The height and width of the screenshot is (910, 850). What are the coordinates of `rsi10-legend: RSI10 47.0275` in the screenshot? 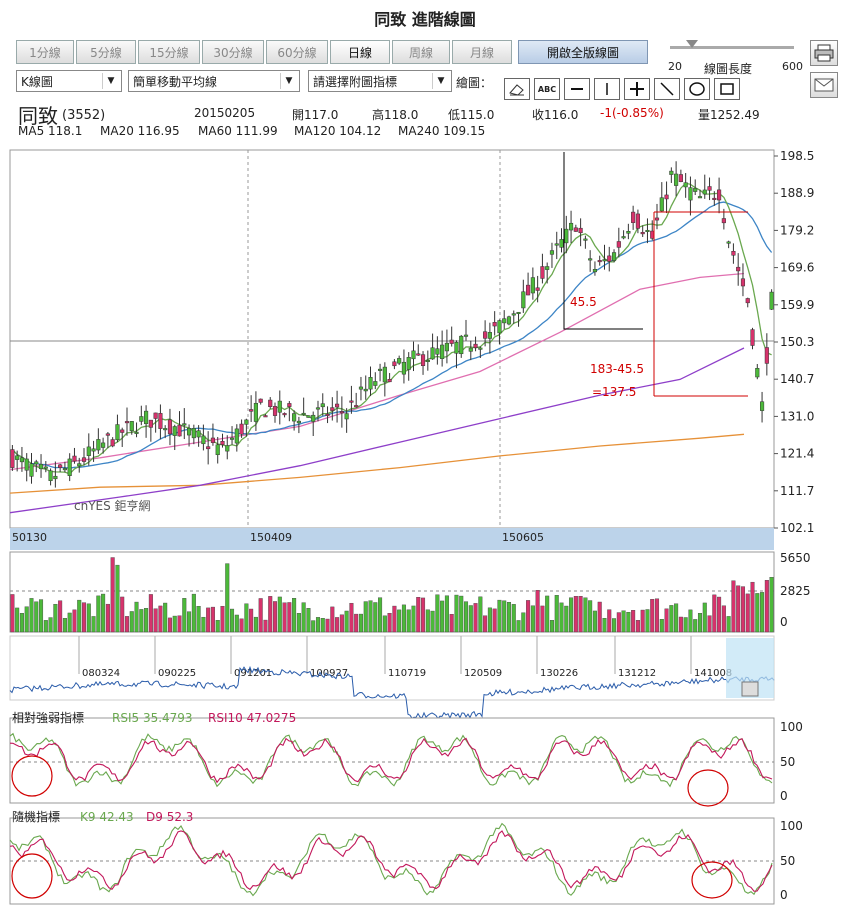 It's located at (252, 718).